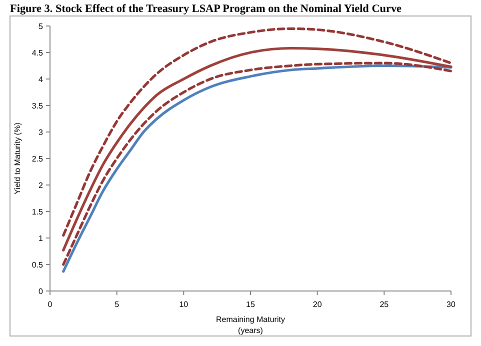 The height and width of the screenshot is (346, 481). What do you see at coordinates (17, 158) in the screenshot?
I see `y-axis-title: Yield to Maturity (%)` at bounding box center [17, 158].